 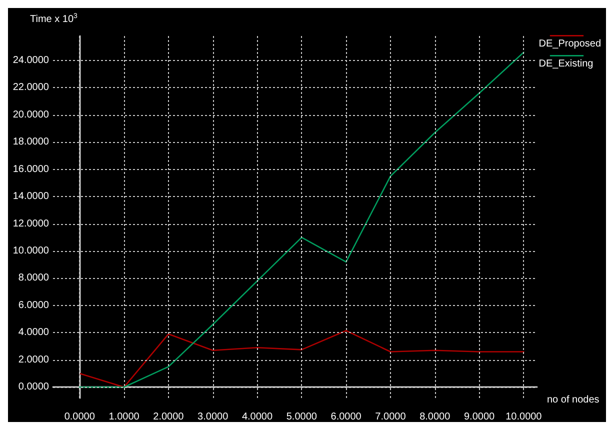 What do you see at coordinates (566, 64) in the screenshot?
I see `legend-label: DE_Existing` at bounding box center [566, 64].